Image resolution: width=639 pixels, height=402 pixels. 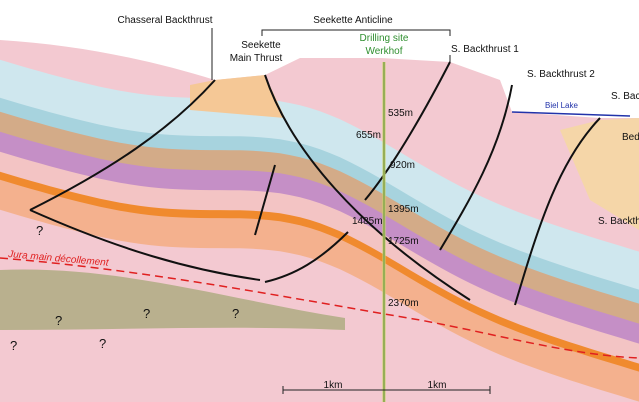 I want to click on label: Bed, so click(x=630, y=137).